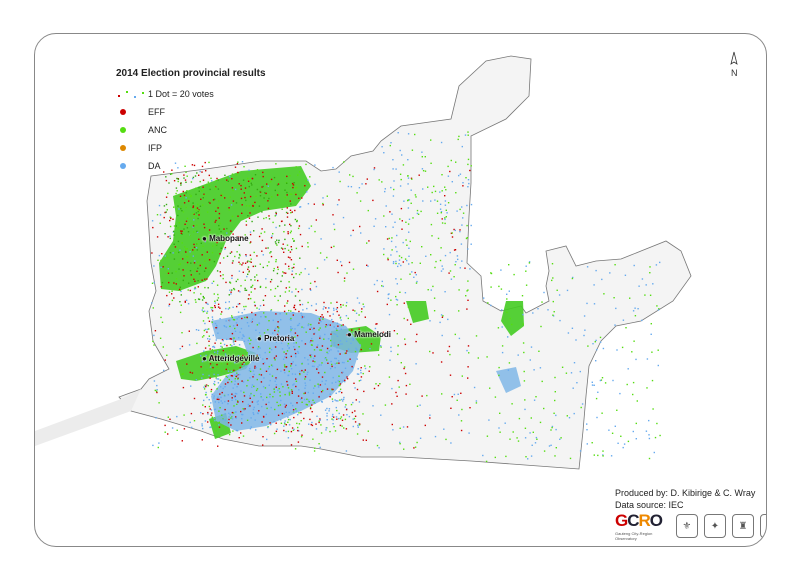  Describe the element at coordinates (231, 358) in the screenshot. I see `place-atteridgeville: ● Atteridgeville` at that location.